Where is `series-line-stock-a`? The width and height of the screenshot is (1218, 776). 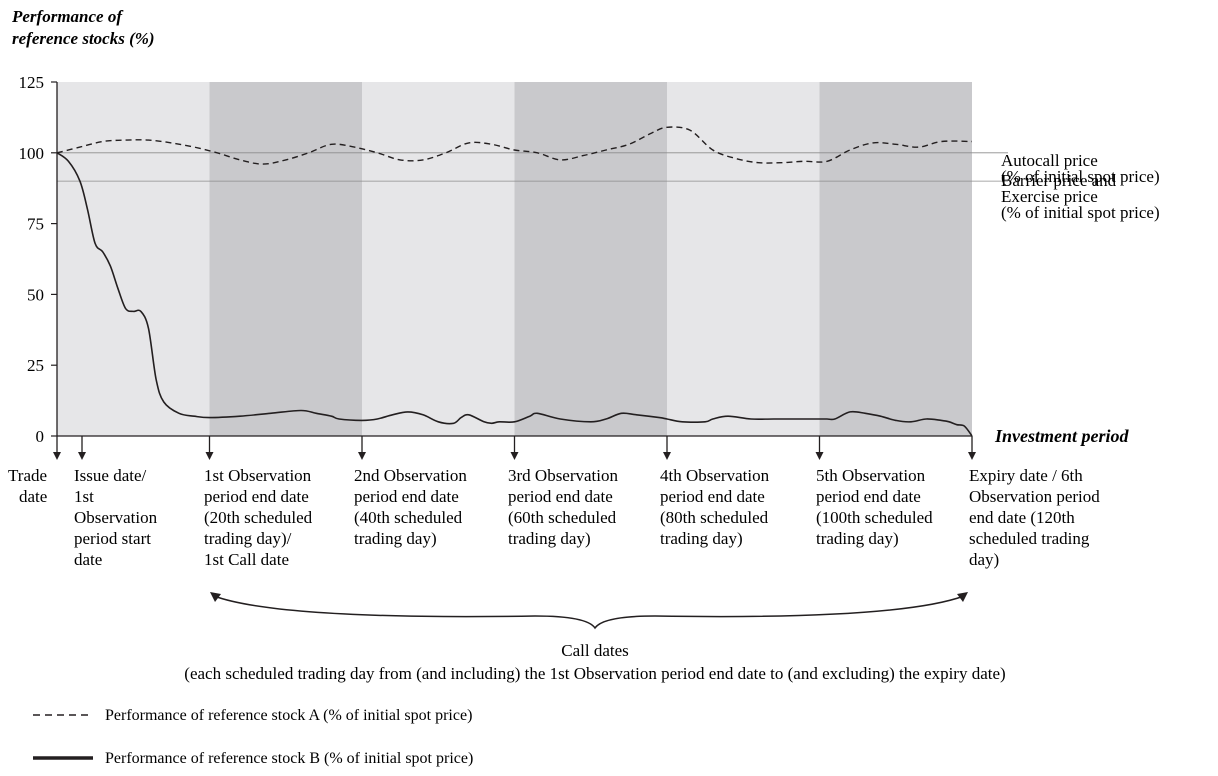
series-line-stock-a is located at coordinates (514, 145).